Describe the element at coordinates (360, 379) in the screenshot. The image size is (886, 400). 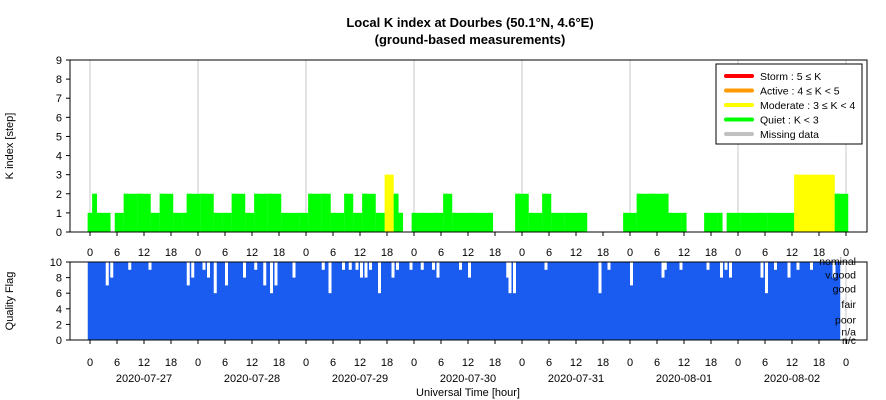
I see `date-label: 2020-07-29` at that location.